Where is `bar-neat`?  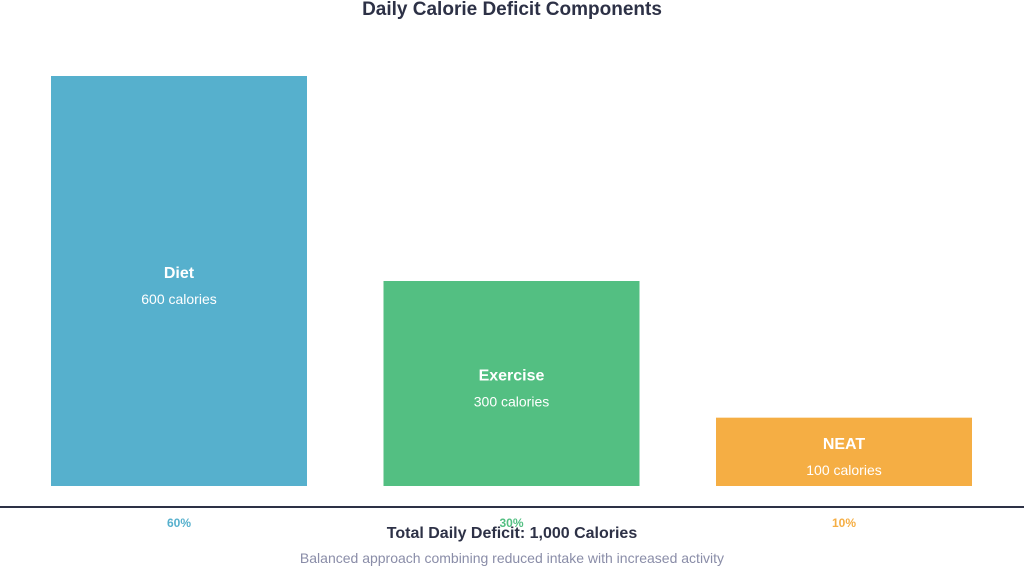 bar-neat is located at coordinates (844, 451).